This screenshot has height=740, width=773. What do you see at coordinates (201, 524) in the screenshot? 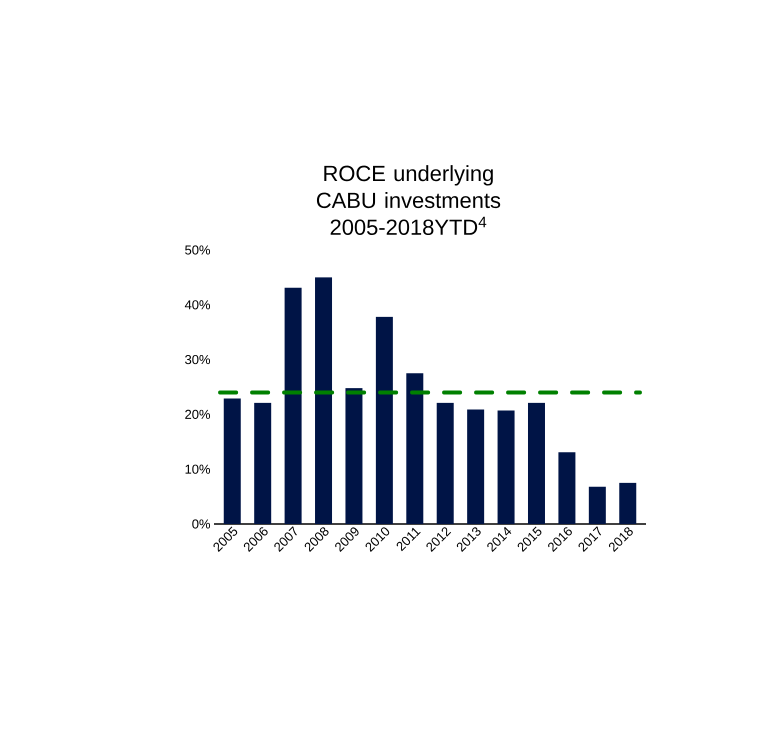
I see `y-tick-label: 0%` at bounding box center [201, 524].